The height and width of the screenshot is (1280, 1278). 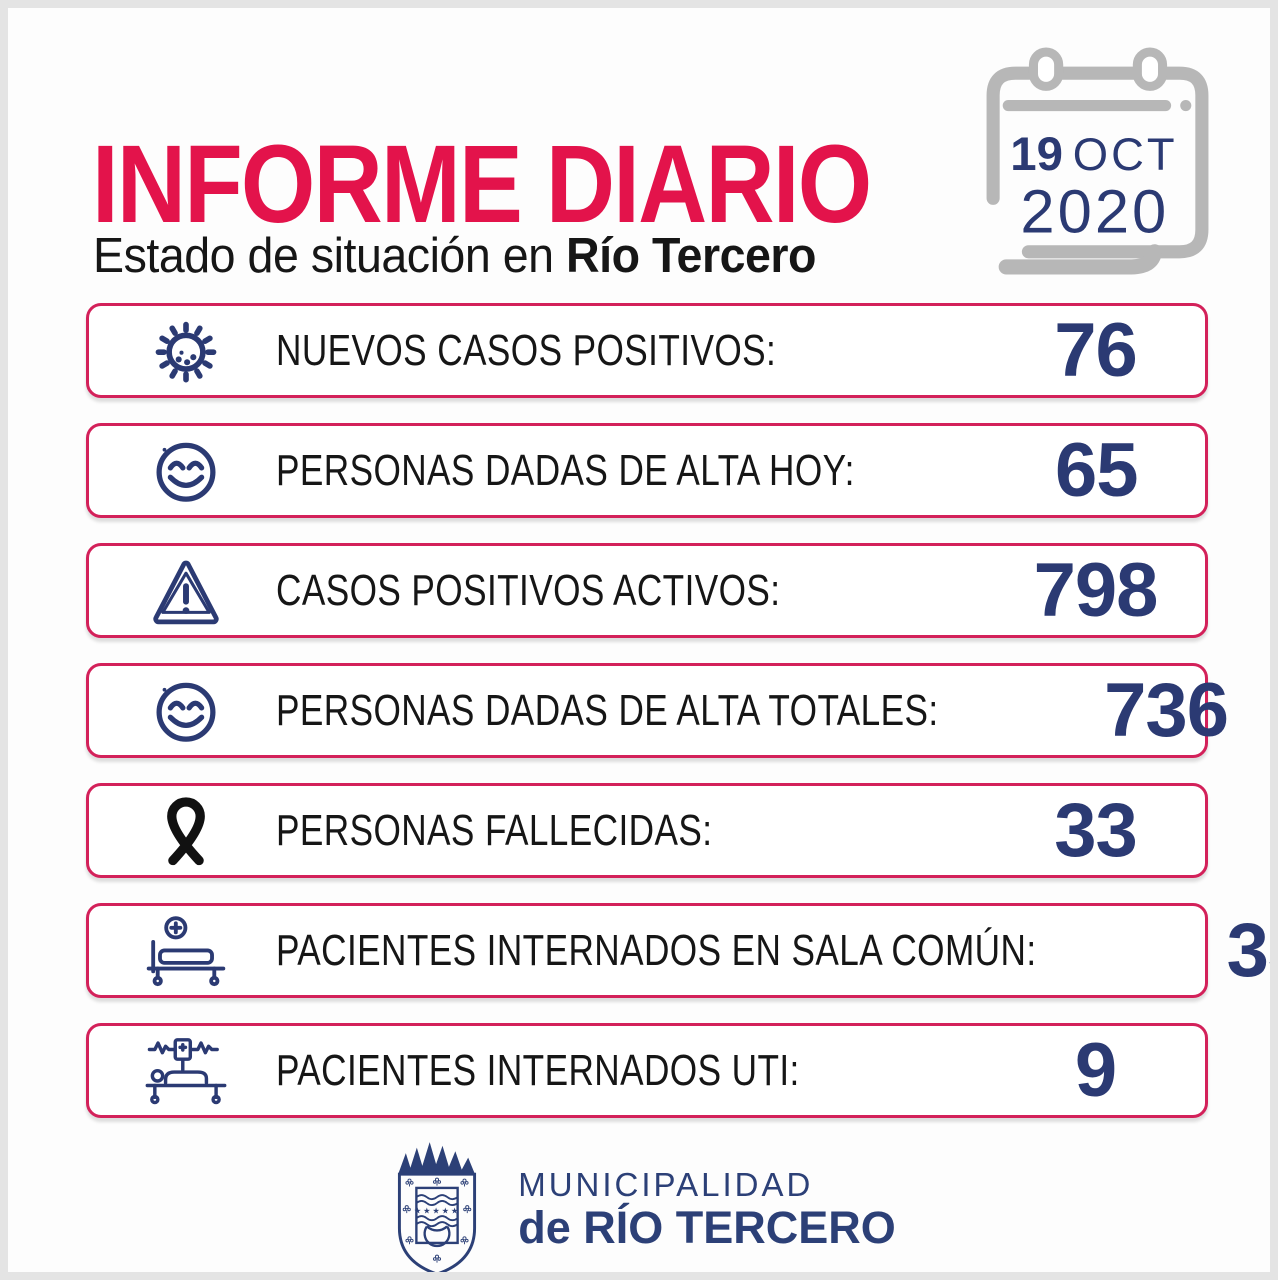 What do you see at coordinates (1095, 1070) in the screenshot?
I see `stat-value: 9` at bounding box center [1095, 1070].